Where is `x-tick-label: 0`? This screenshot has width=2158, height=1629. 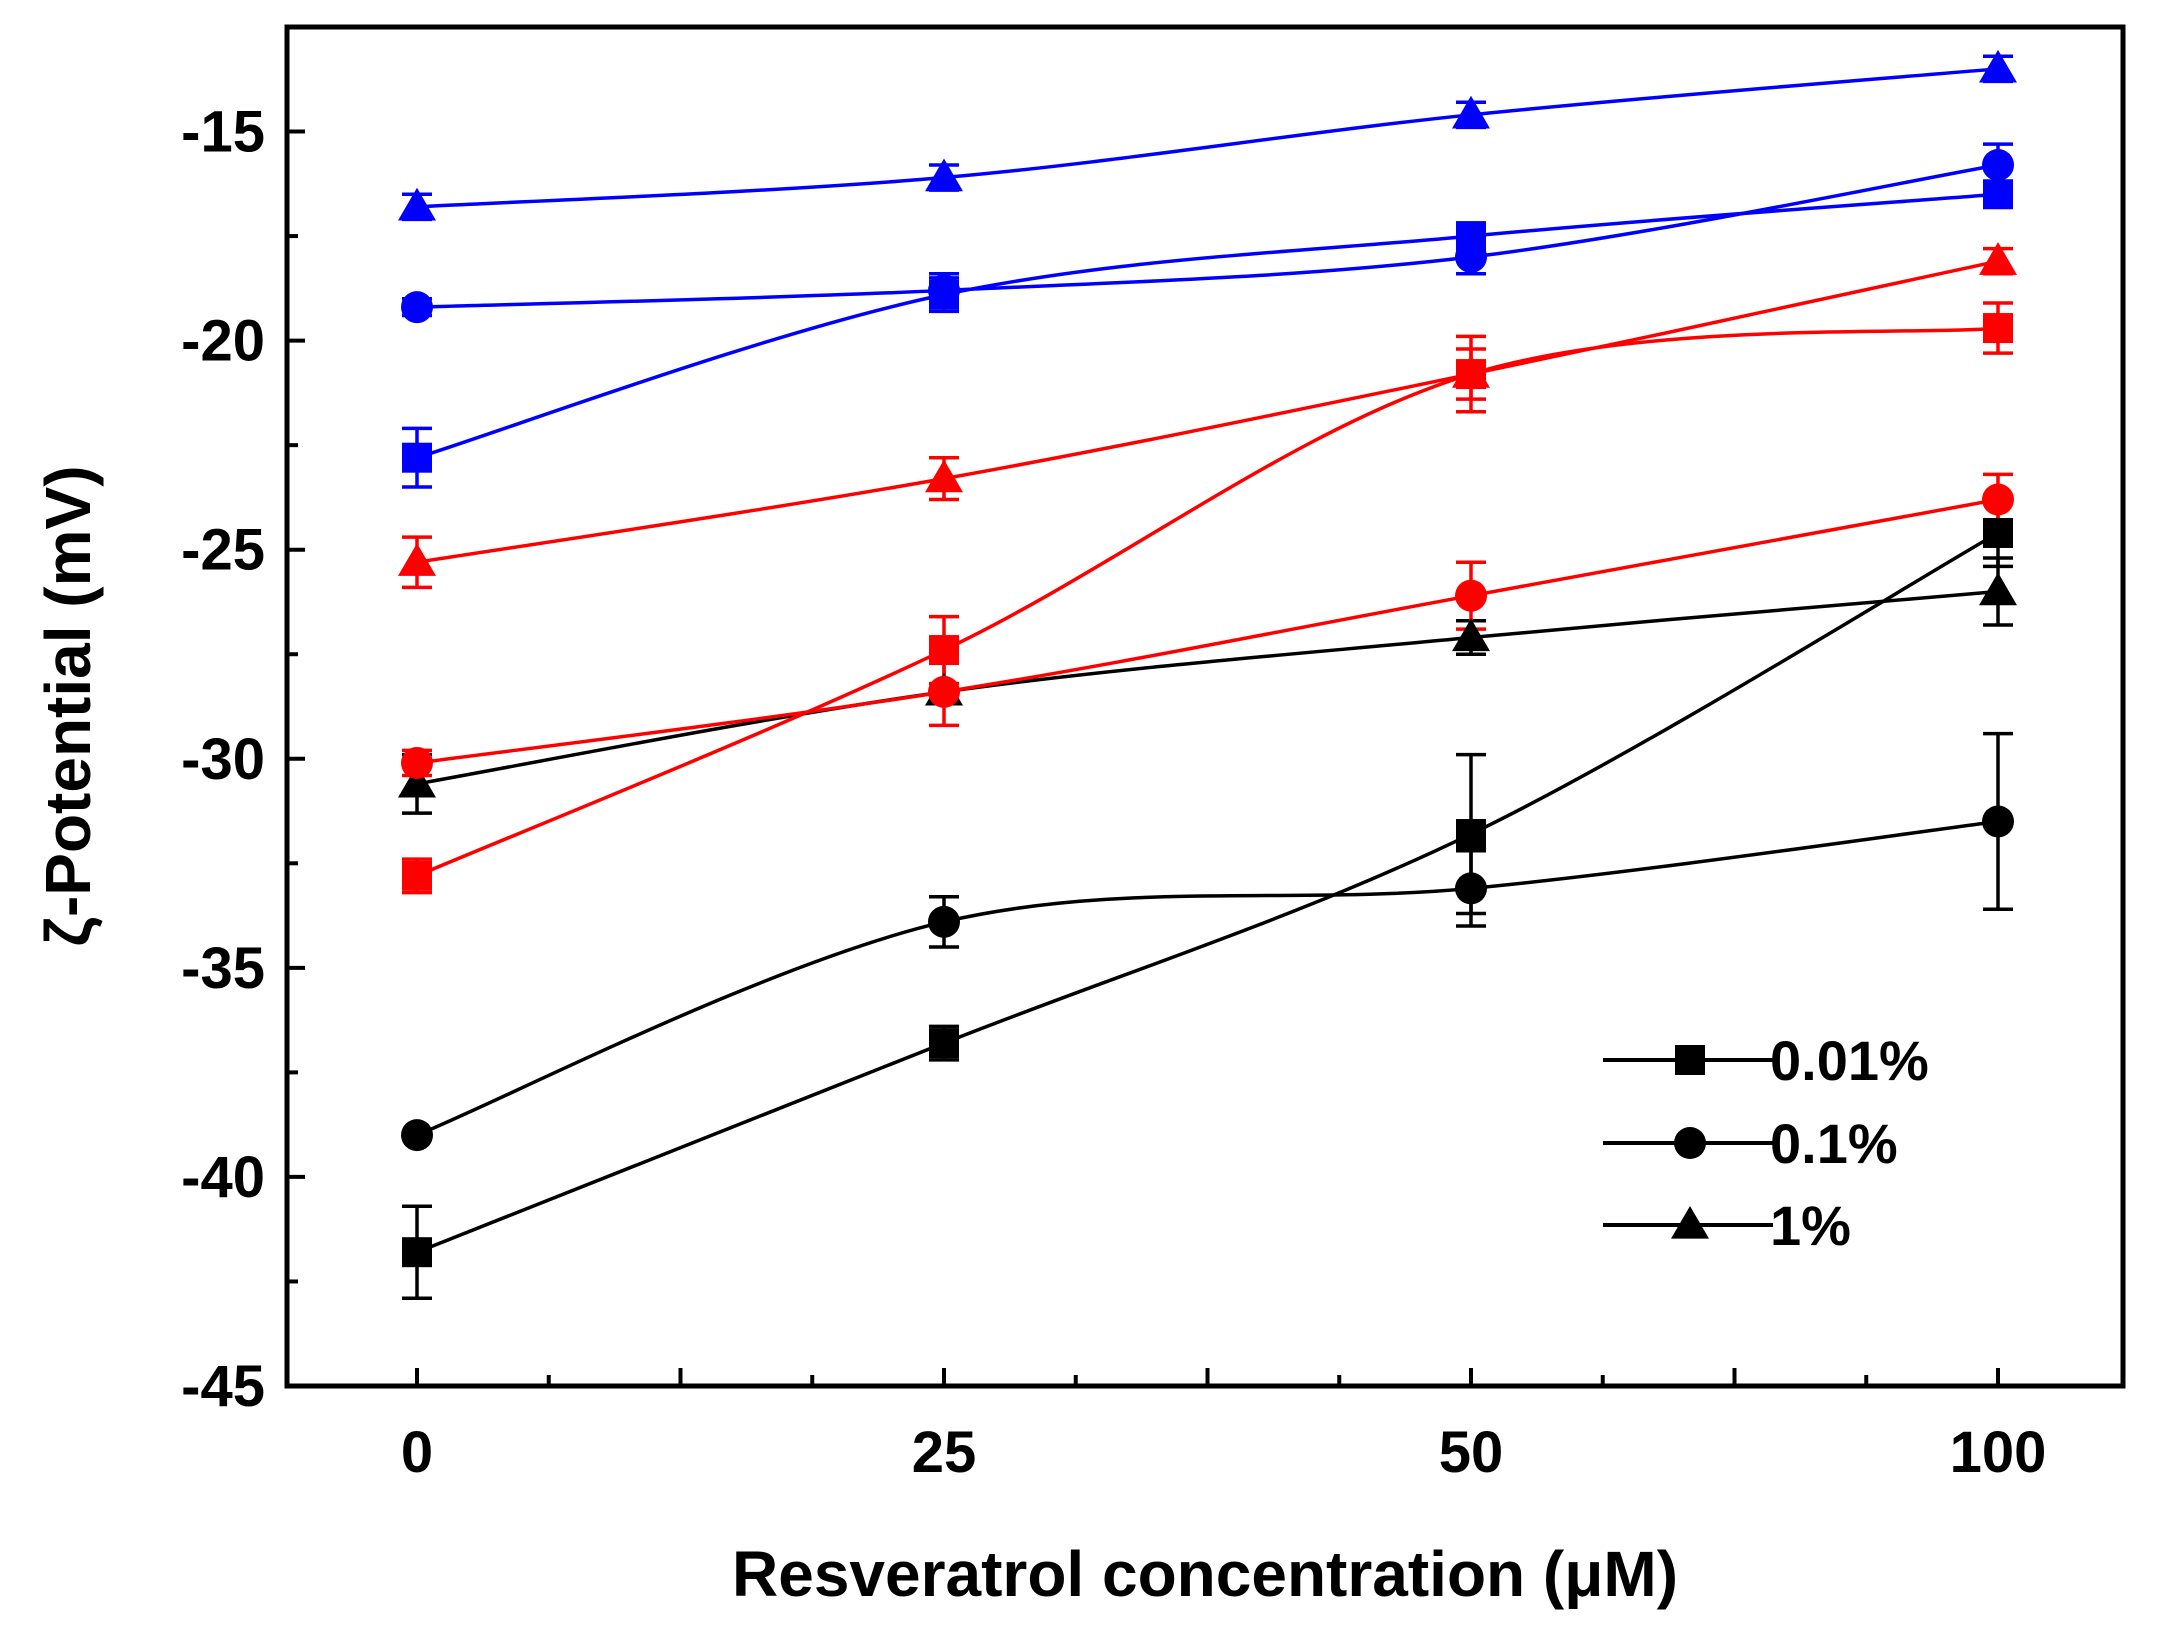 x-tick-label: 0 is located at coordinates (417, 1452).